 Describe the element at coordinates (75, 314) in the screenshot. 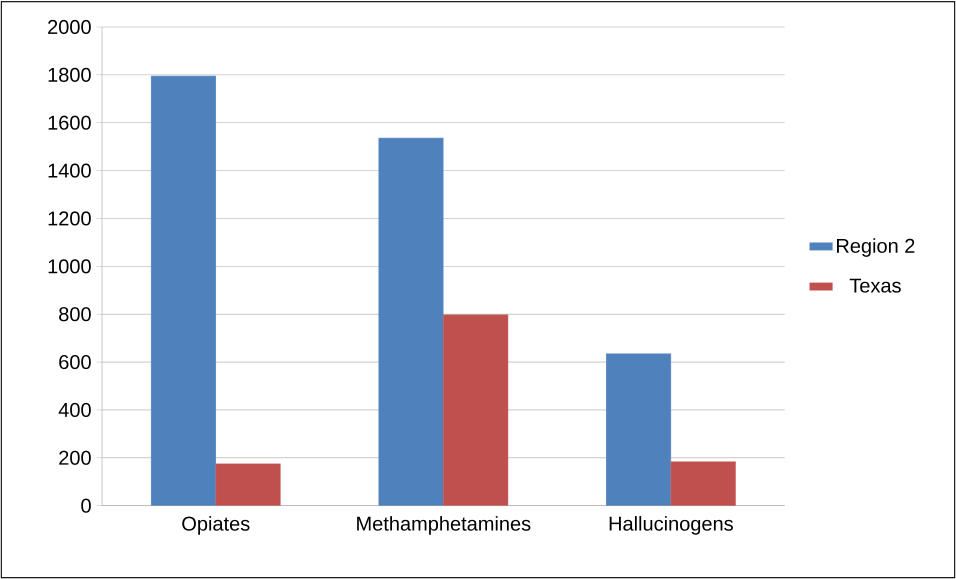

I see `y-tick-label: 800` at that location.